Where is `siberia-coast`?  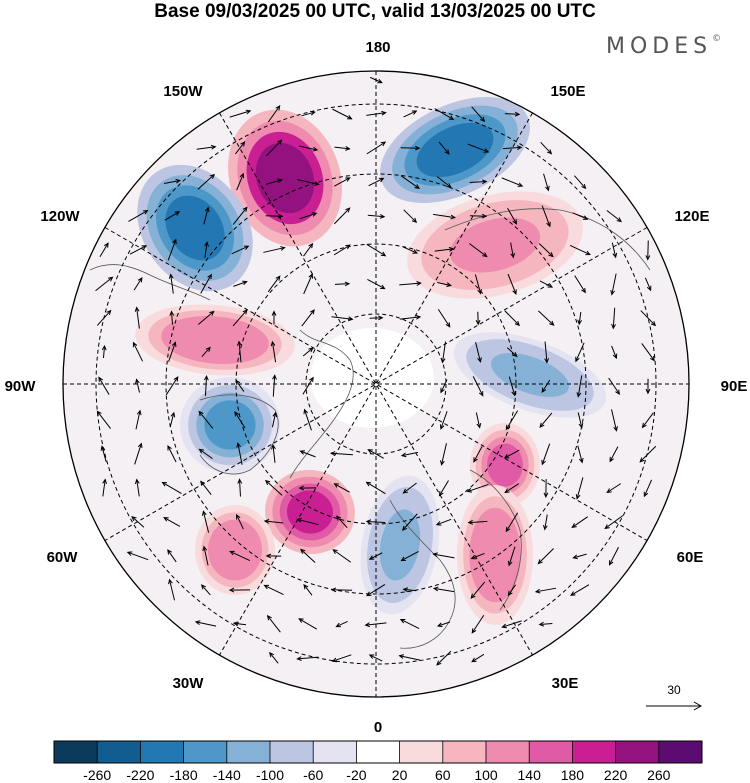
siberia-coast is located at coordinates (547, 239).